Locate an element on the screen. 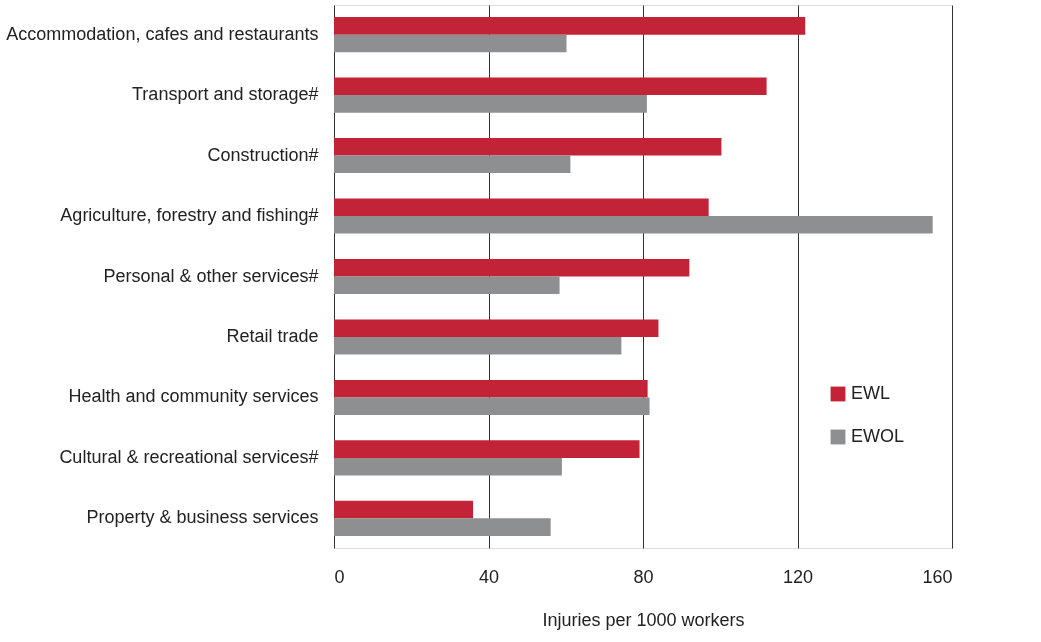  x-tick-label: 160 is located at coordinates (937, 576).